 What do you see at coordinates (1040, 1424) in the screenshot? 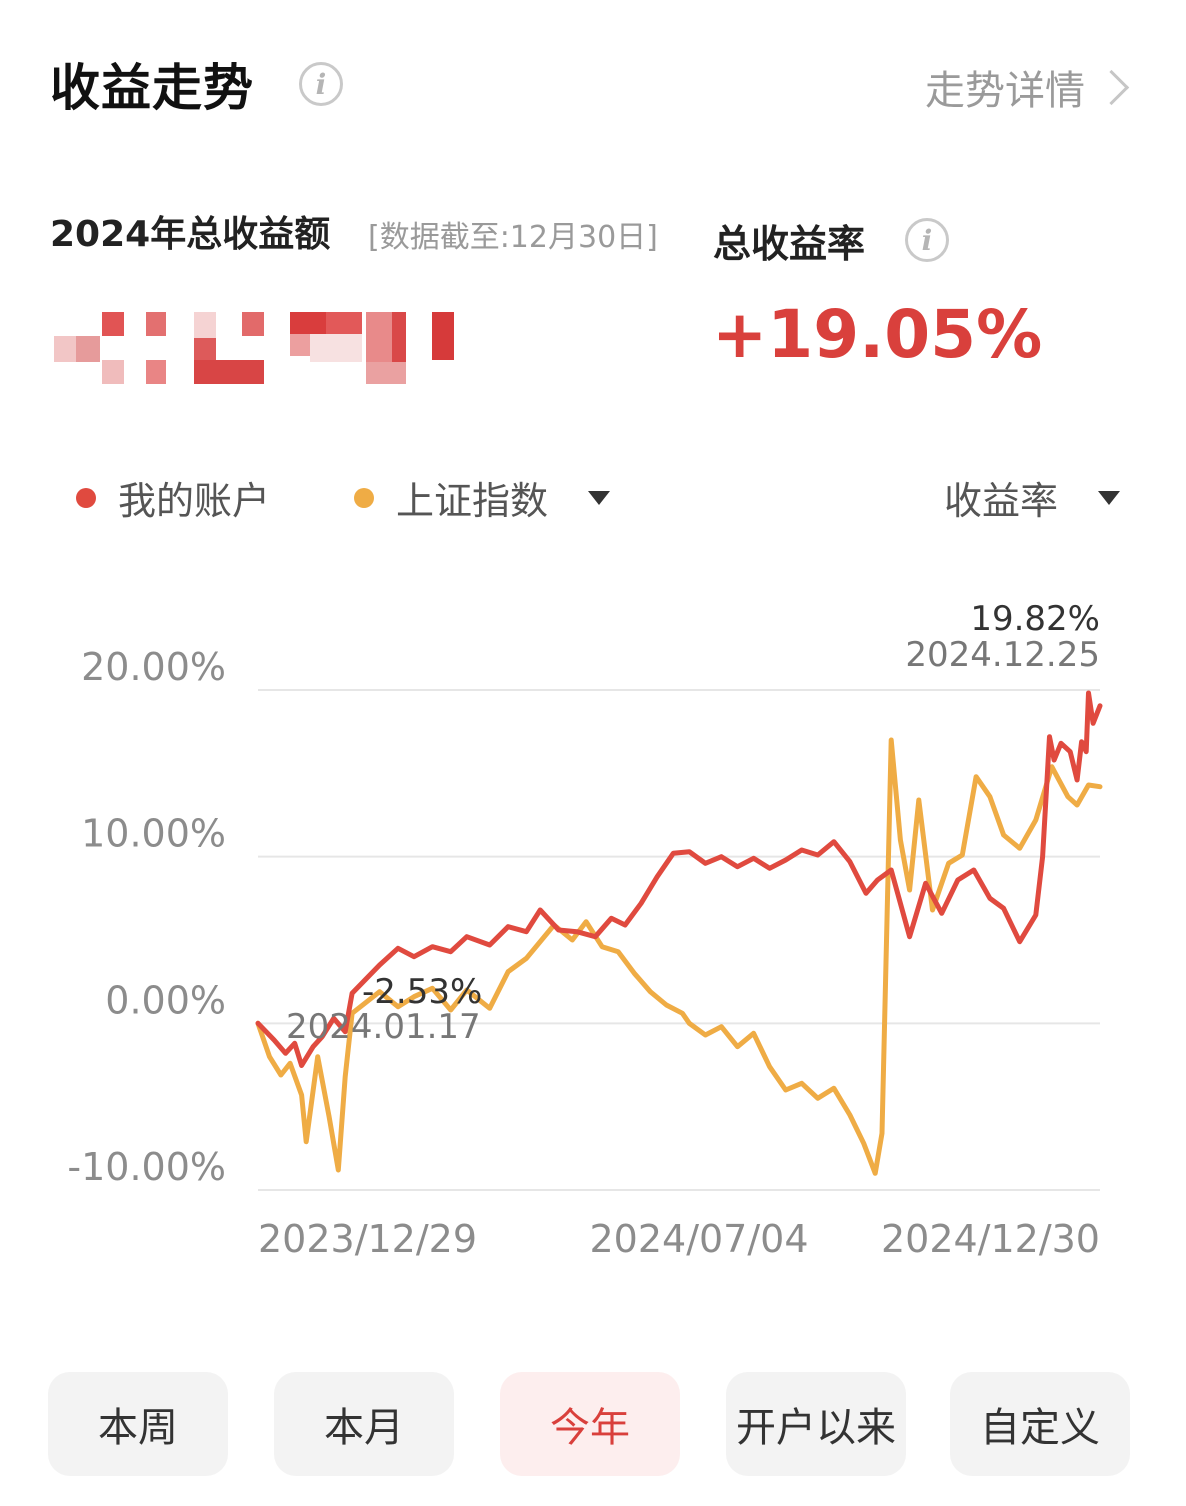
I see `range-custom-button: 自定义` at bounding box center [1040, 1424].